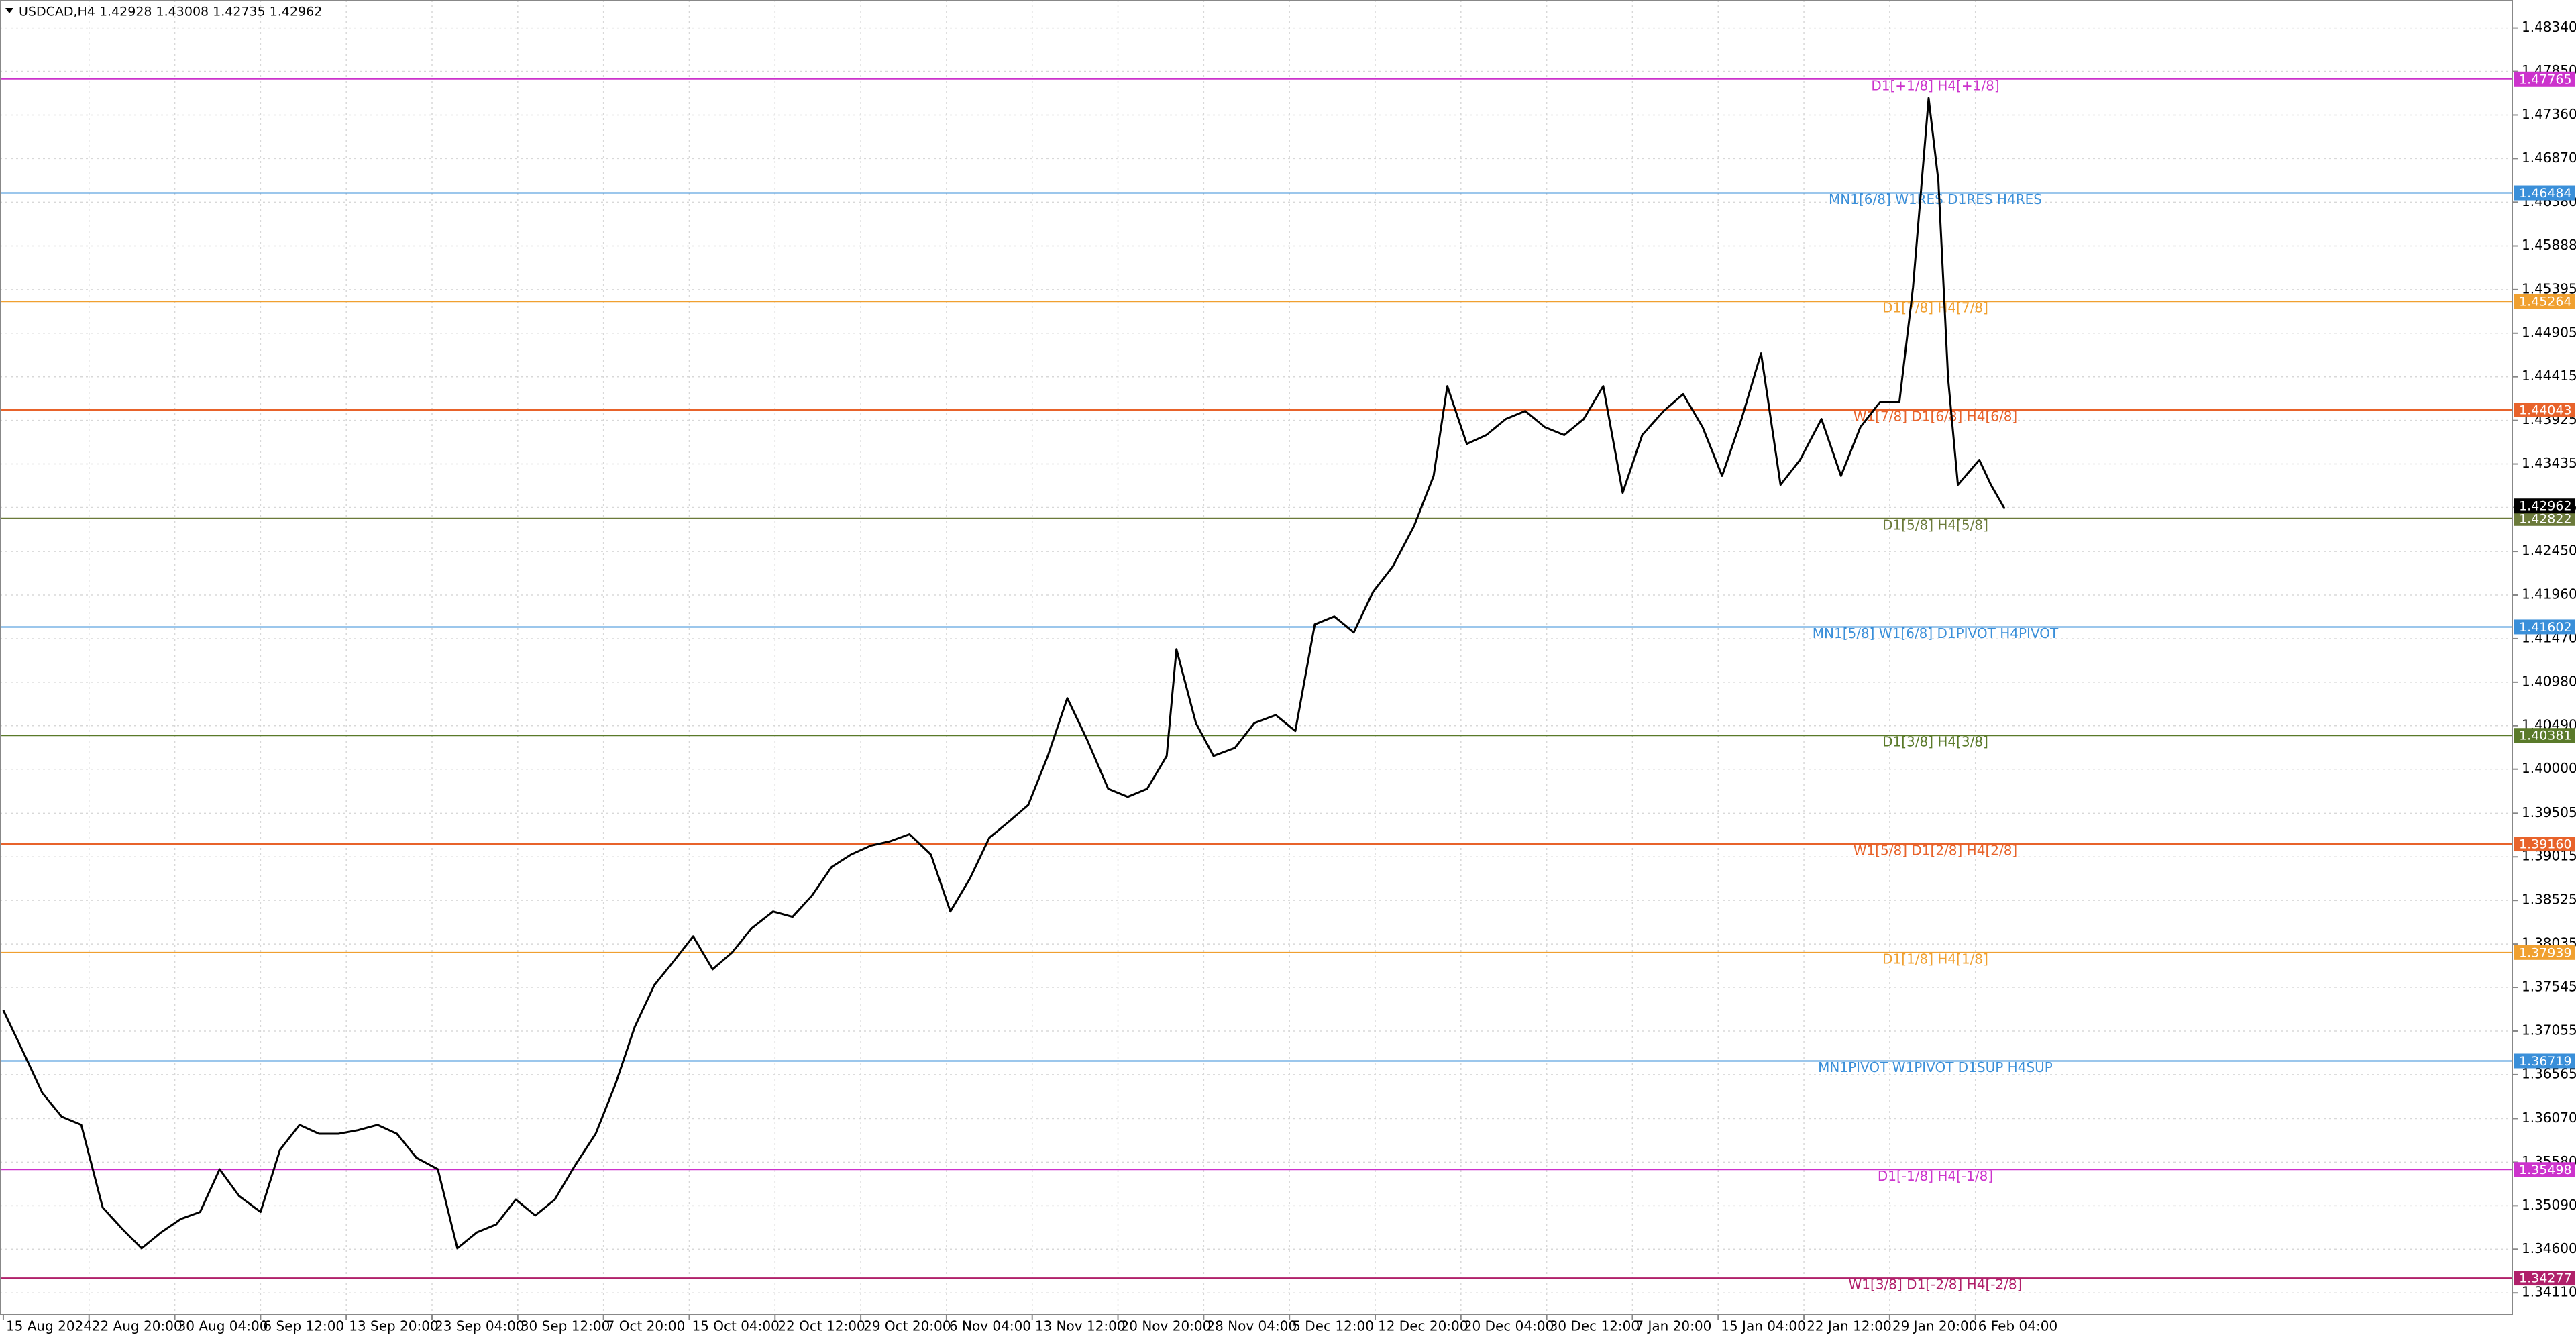 This screenshot has width=2576, height=1339. I want to click on x-tick-label: 29 Oct 20:00, so click(907, 1326).